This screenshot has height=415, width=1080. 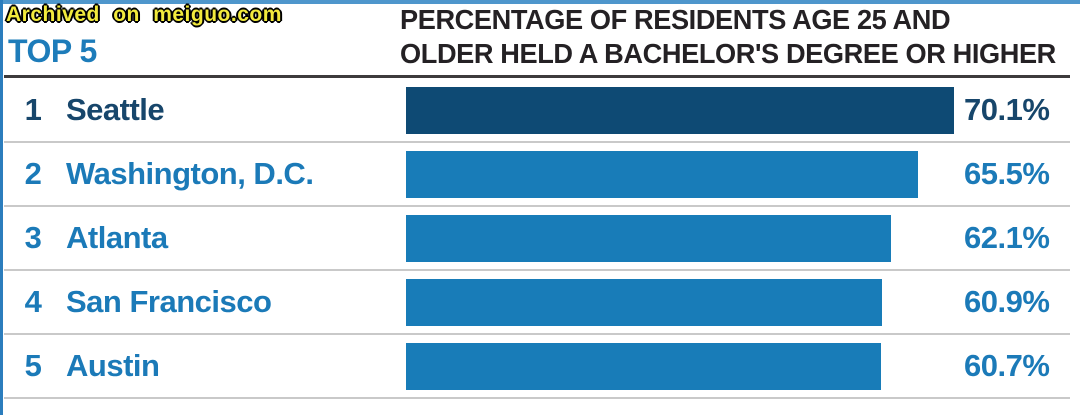 What do you see at coordinates (675, 19) in the screenshot?
I see `chart-title-line1: PERCENTAGE OF RESIDENTS AGE 25 AND` at bounding box center [675, 19].